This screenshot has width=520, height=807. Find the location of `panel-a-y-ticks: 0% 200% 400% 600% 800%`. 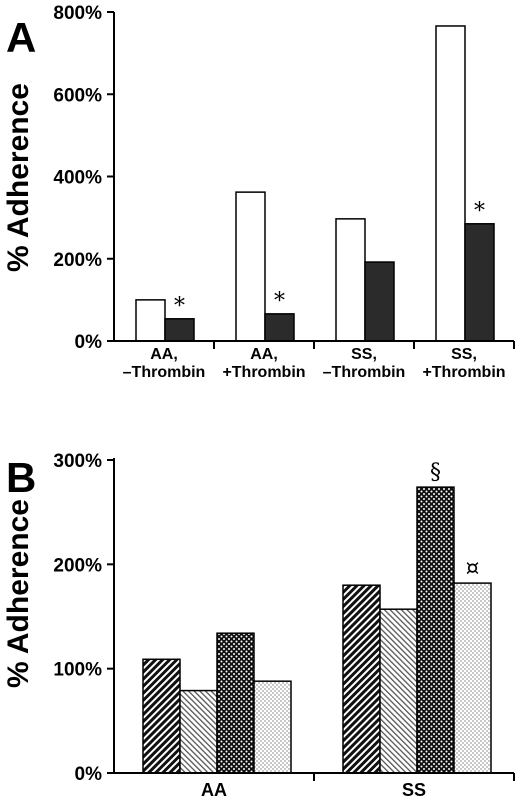

panel-a-y-ticks: 0% 200% 400% 600% 800% is located at coordinates (83, 178).